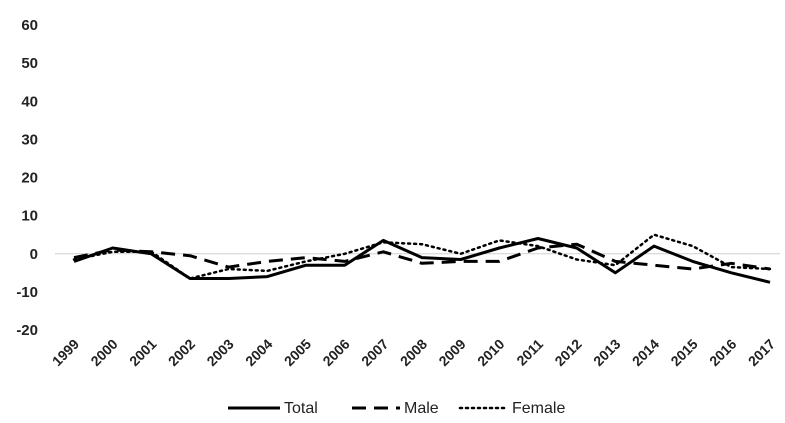  I want to click on y-tick-label: 20, so click(29, 178).